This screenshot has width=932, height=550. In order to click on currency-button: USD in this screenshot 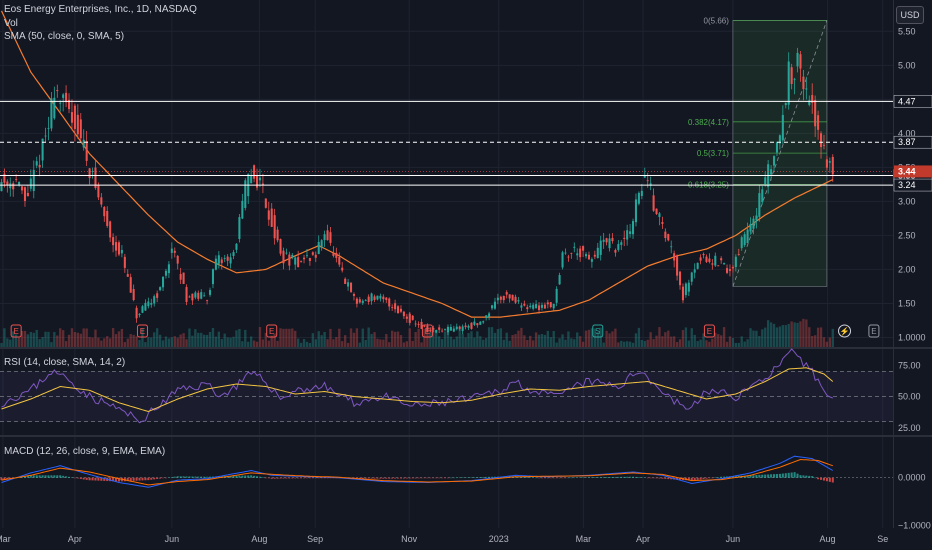, I will do `click(910, 15)`.